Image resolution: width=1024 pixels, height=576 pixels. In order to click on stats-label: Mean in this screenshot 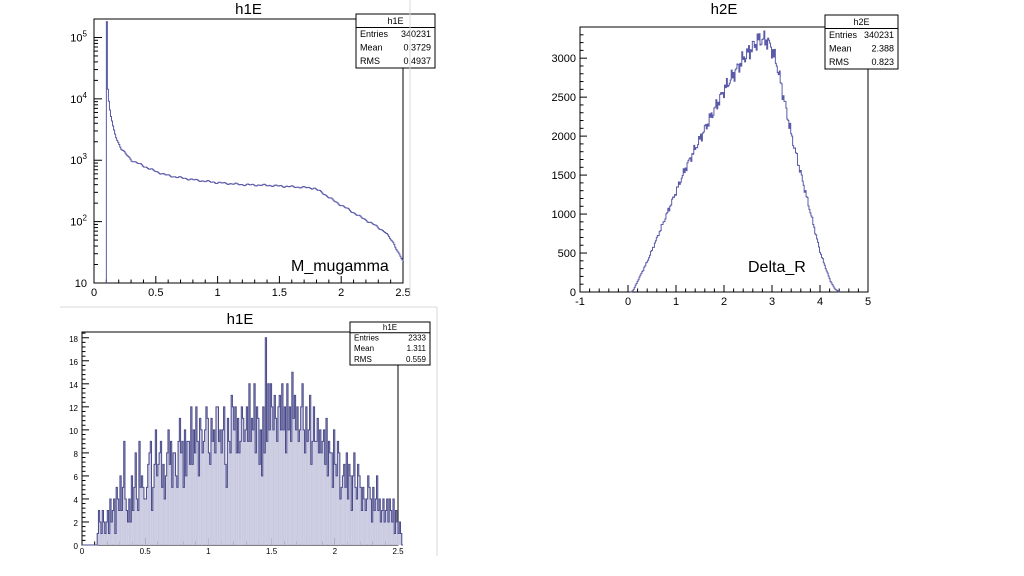, I will do `click(840, 49)`.